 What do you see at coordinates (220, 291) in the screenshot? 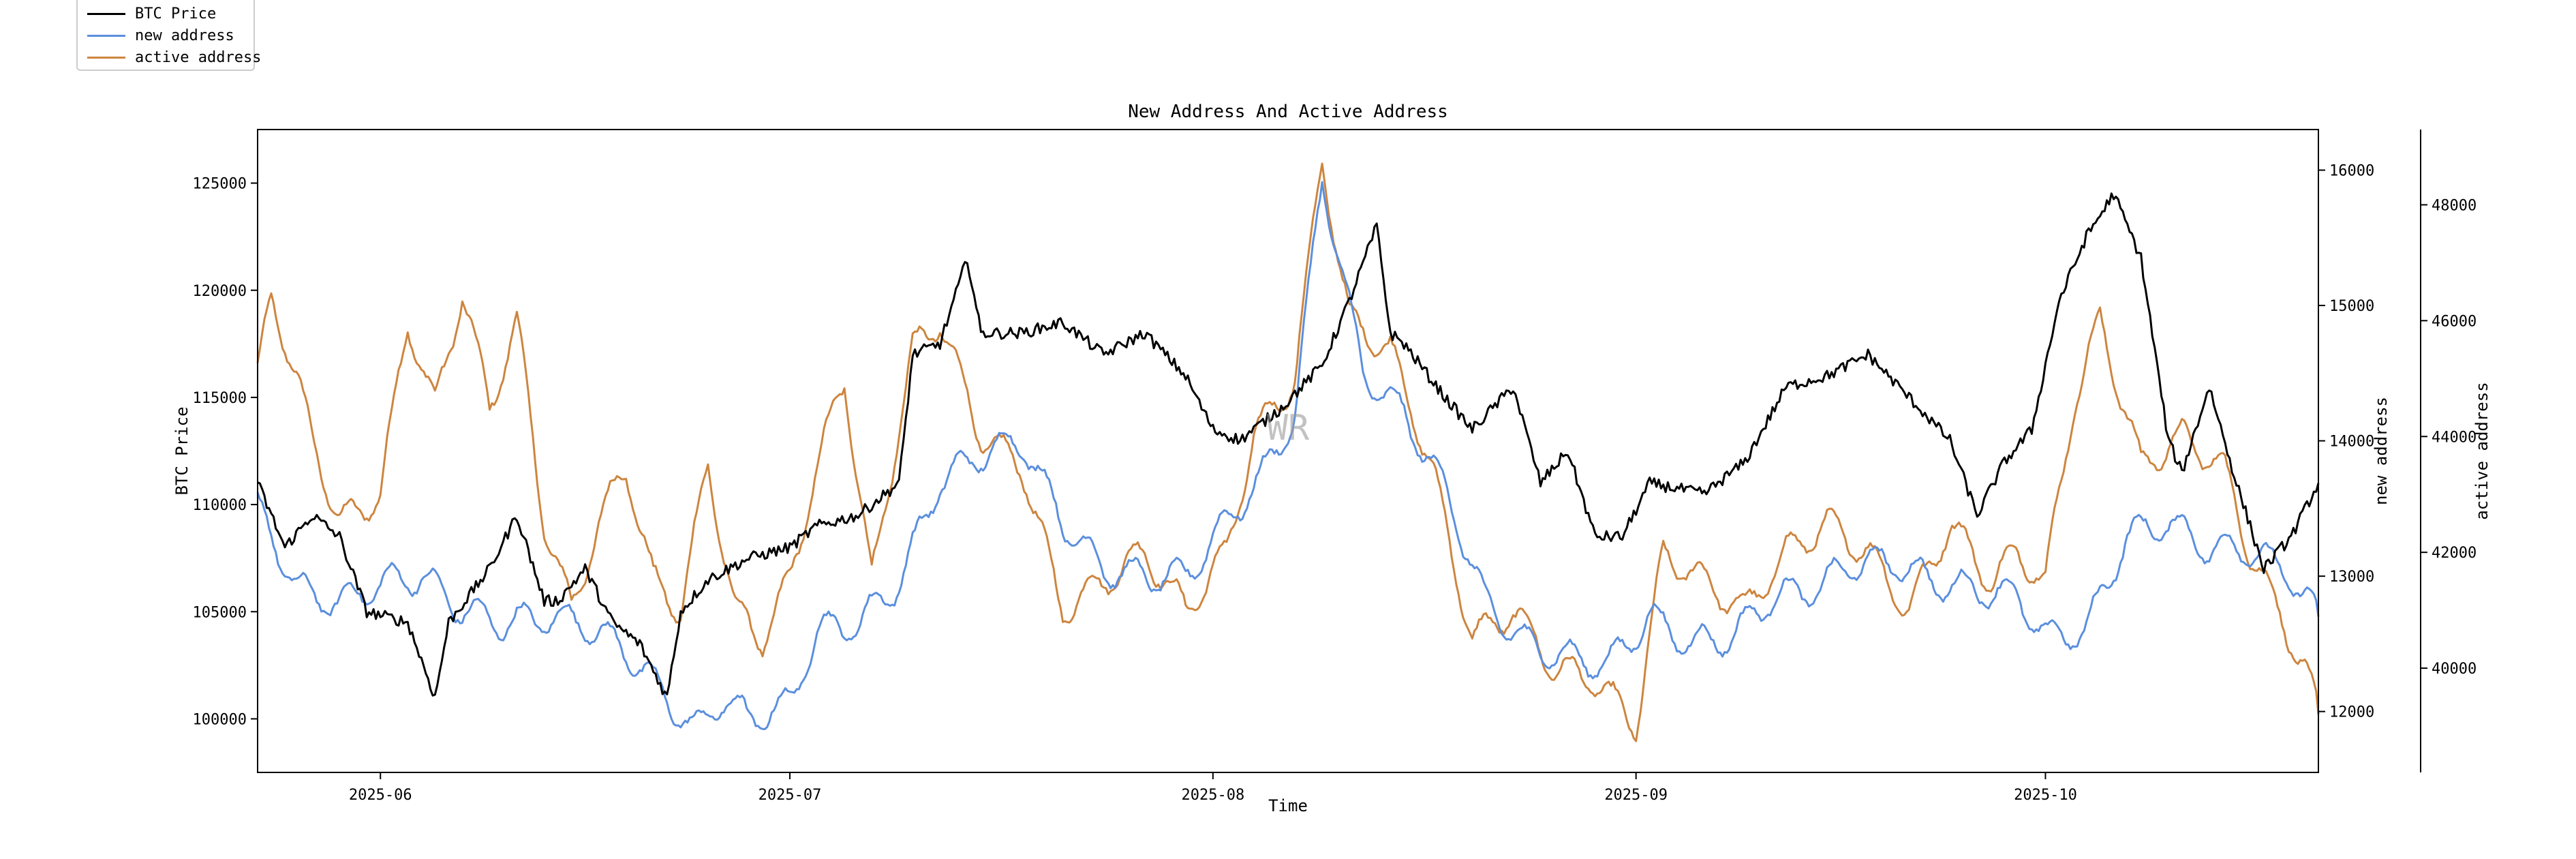
I see `left-tick-label: 120000` at bounding box center [220, 291].